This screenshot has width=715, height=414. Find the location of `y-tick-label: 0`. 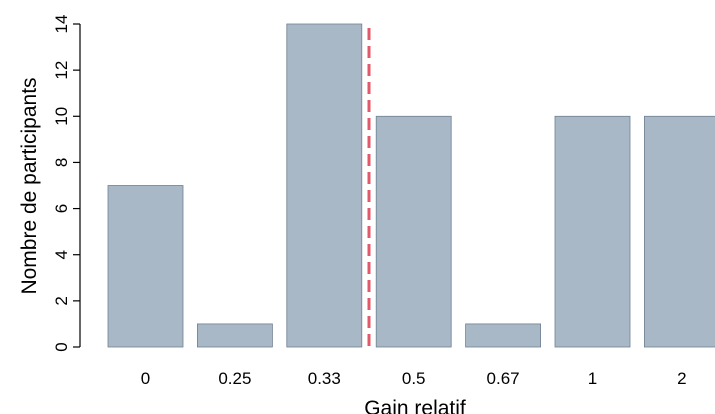

y-tick-label: 0 is located at coordinates (61, 346).